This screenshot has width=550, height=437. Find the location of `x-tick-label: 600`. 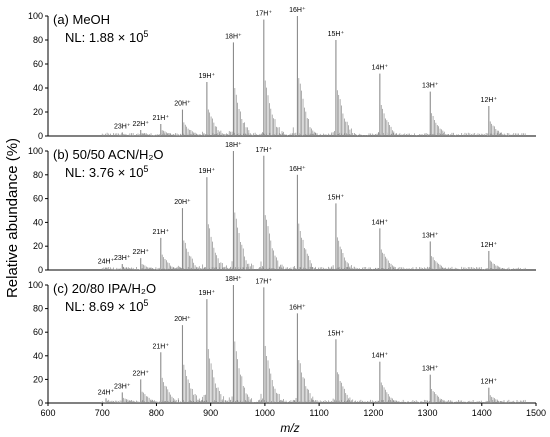

x-tick-label: 600 is located at coordinates (47, 413).